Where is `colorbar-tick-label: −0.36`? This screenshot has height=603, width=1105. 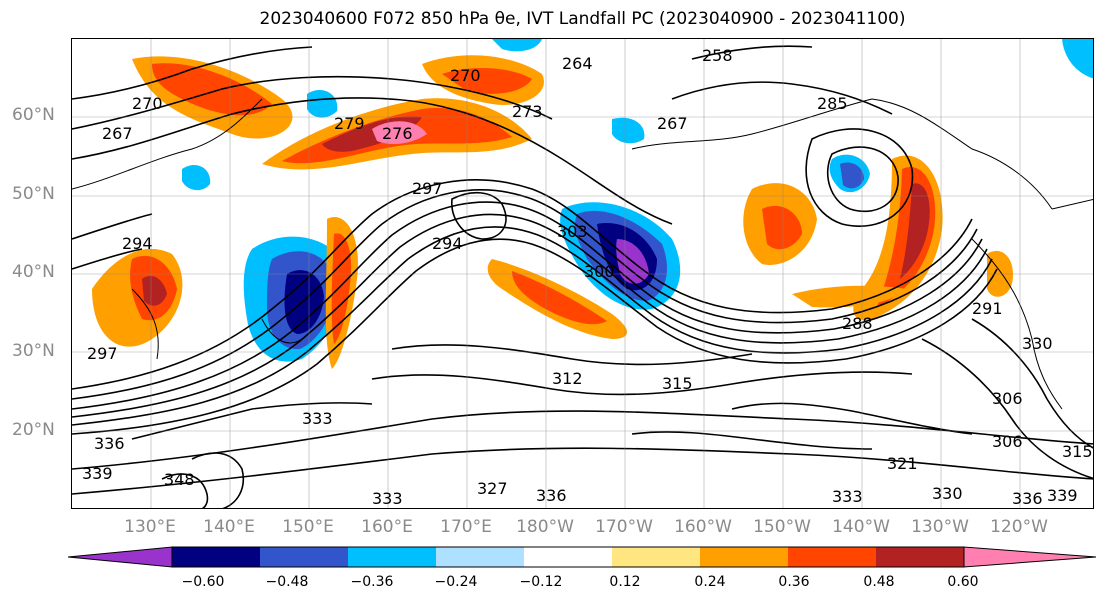 colorbar-tick-label: −0.36 is located at coordinates (372, 582).